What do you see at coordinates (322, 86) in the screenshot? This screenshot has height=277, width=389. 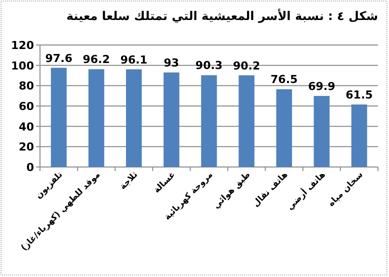 I see `data-label: 69.9` at bounding box center [322, 86].